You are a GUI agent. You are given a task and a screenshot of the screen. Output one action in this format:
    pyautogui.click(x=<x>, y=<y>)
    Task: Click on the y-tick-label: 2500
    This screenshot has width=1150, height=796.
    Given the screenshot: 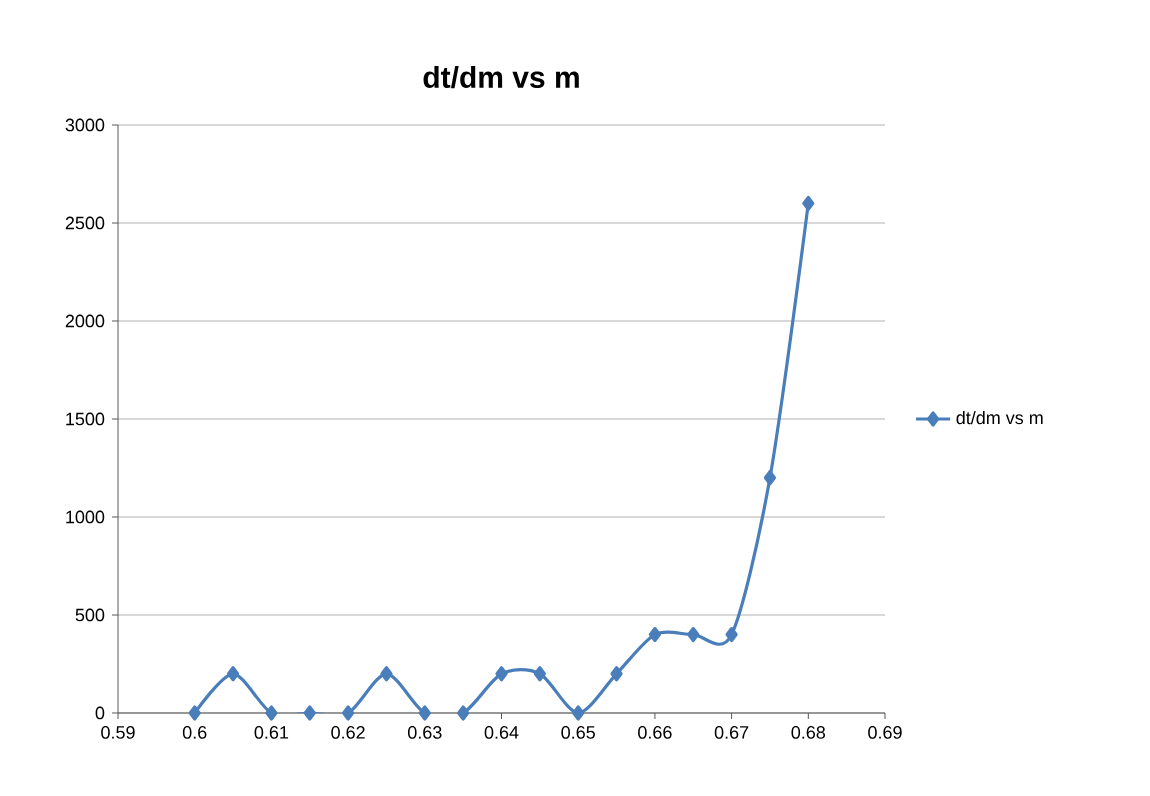 What is the action you would take?
    pyautogui.click(x=85, y=223)
    